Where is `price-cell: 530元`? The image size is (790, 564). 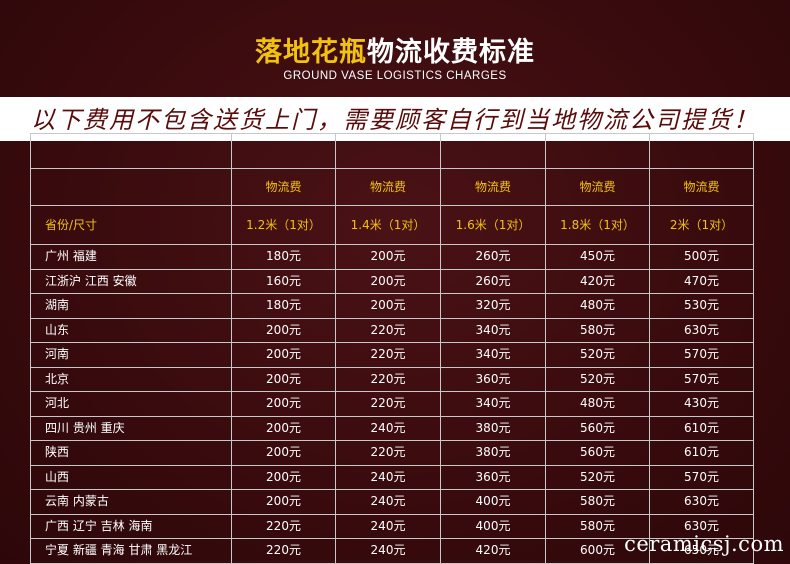
price-cell: 530元 is located at coordinates (701, 306).